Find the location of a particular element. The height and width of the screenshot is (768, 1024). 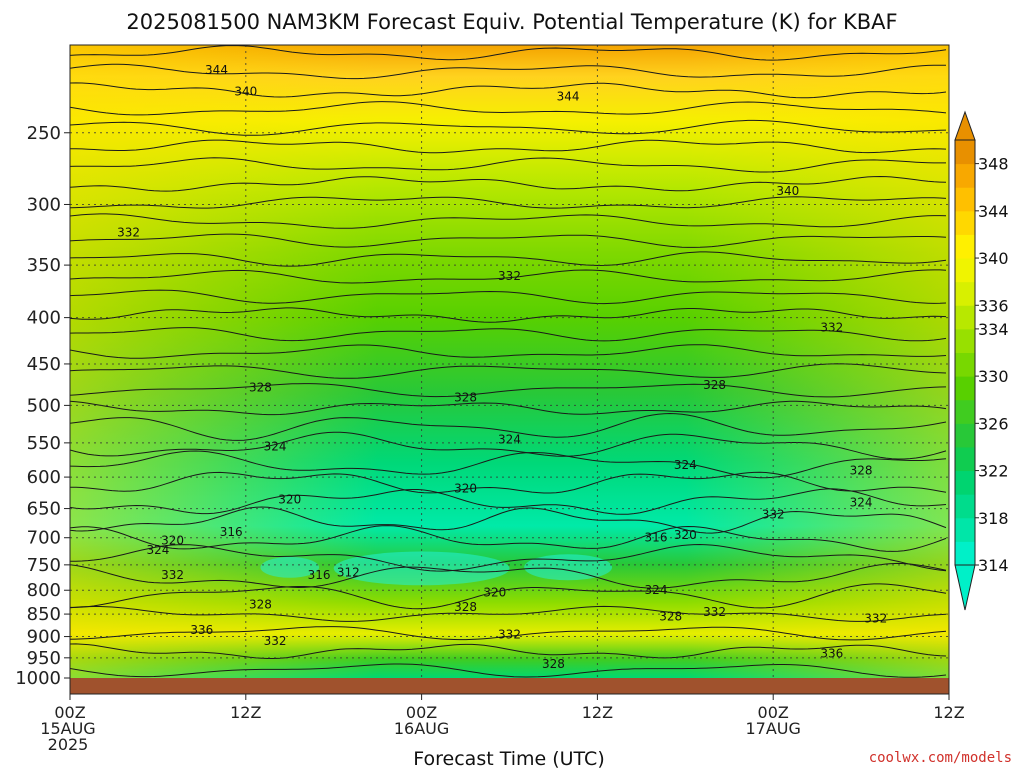

colorbar-tick-label: 318 is located at coordinates (993, 518).